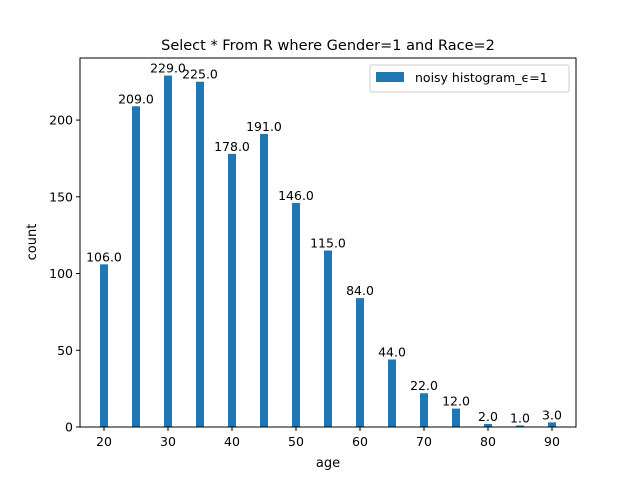  What do you see at coordinates (488, 441) in the screenshot?
I see `x-tick-label: 80` at bounding box center [488, 441].